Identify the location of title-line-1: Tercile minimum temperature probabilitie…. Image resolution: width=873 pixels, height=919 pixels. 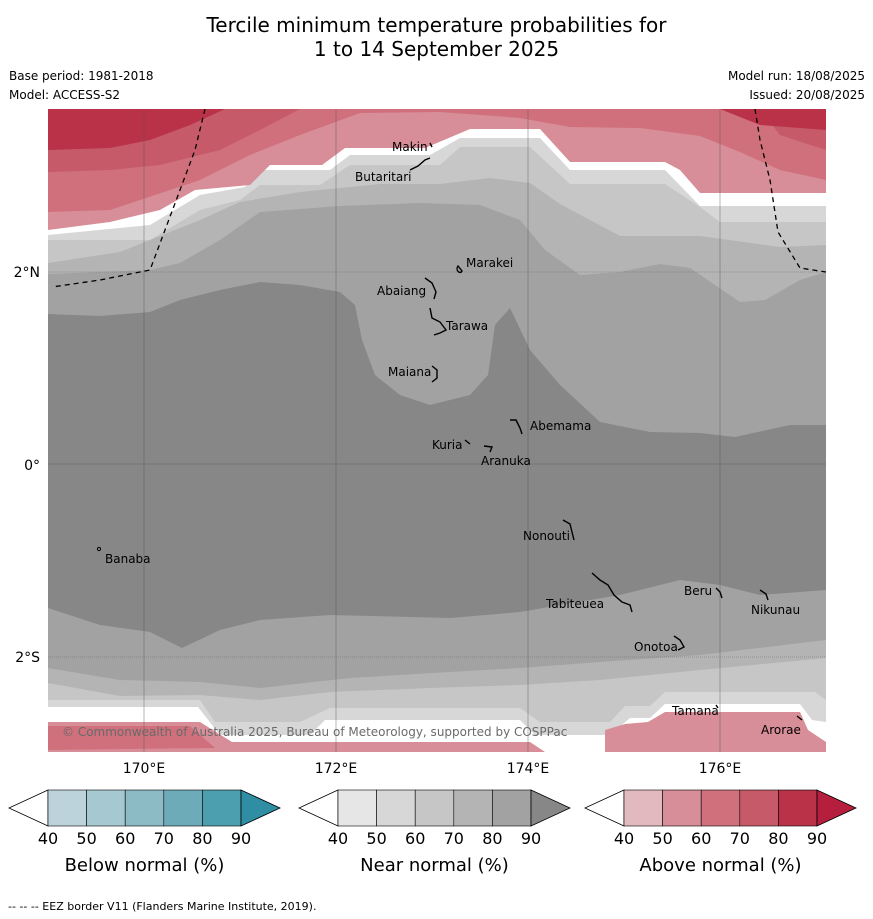
(436, 25).